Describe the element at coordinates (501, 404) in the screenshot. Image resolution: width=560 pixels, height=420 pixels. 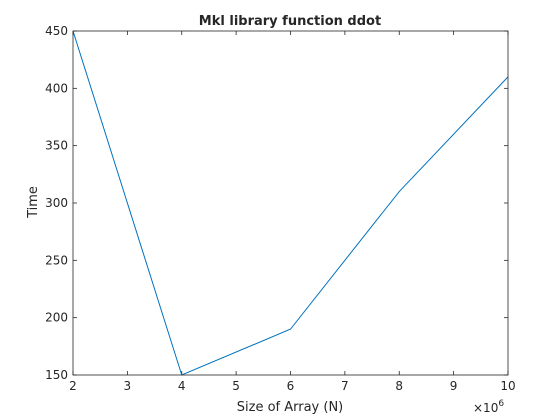
I see `x-axis-multiplier-exponent: 6` at that location.